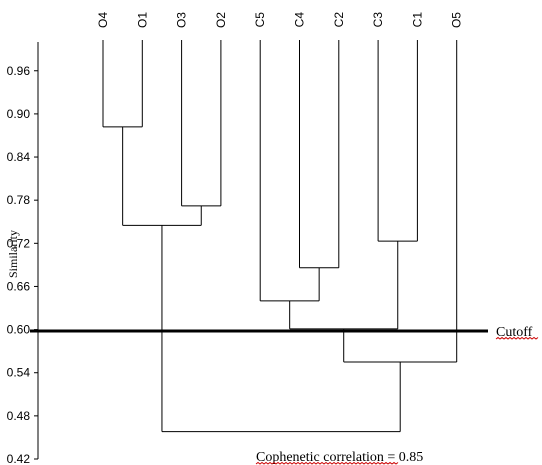 The width and height of the screenshot is (542, 465). I want to click on merge-m3, so click(162, 176).